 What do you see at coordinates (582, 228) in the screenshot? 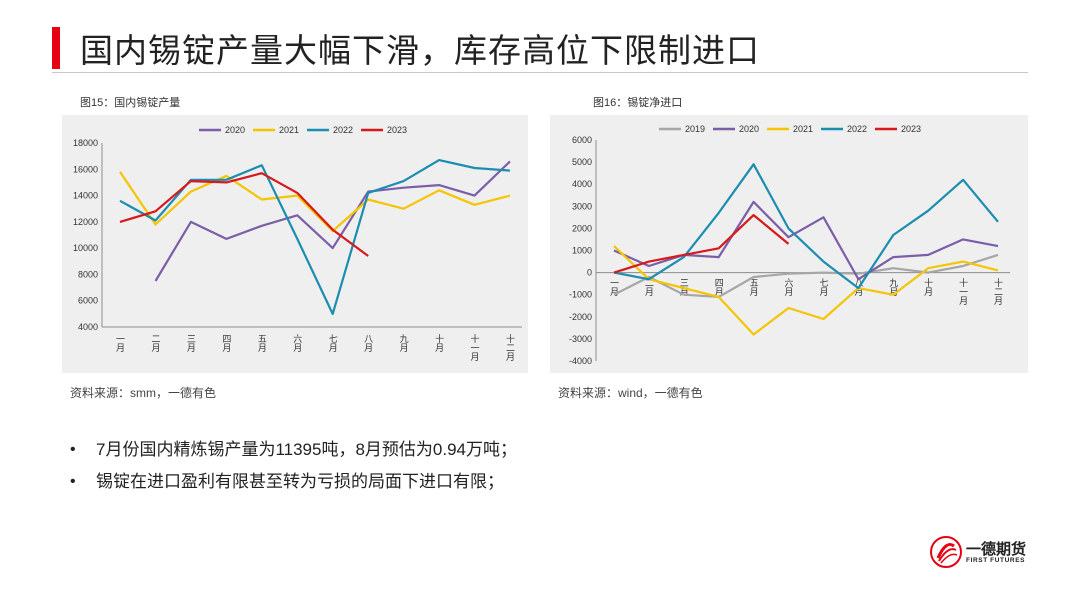
I see `y-tick-label: 2000` at bounding box center [582, 228].